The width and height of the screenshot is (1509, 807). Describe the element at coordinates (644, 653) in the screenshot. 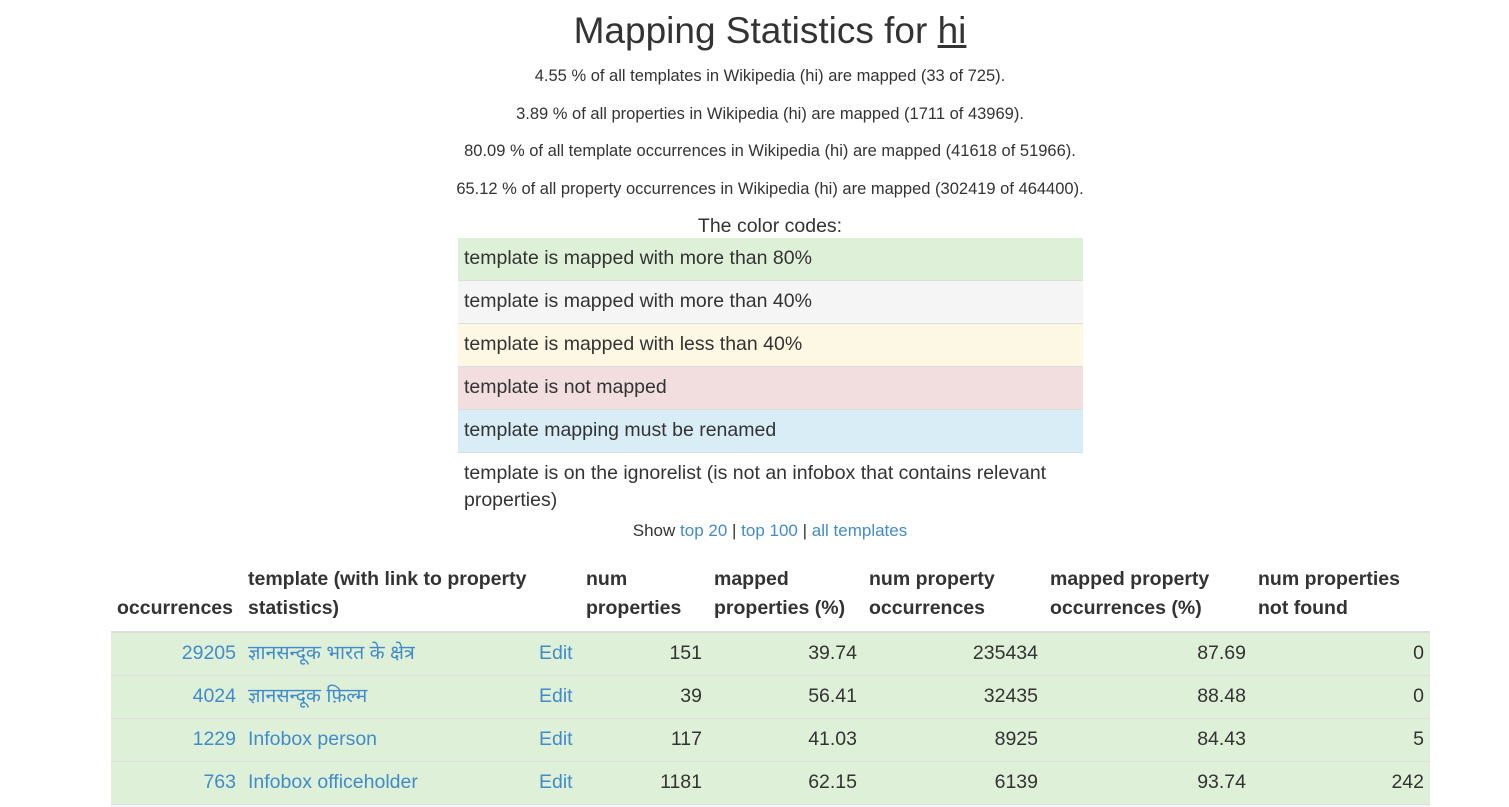

I see `num-properties-cell: 151` at that location.